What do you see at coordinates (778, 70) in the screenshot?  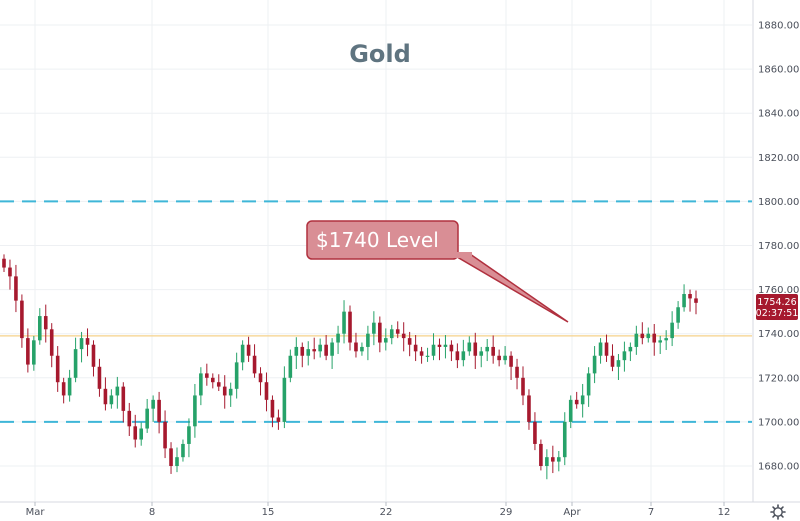 I see `y-tick-label: 1860.00` at bounding box center [778, 70].